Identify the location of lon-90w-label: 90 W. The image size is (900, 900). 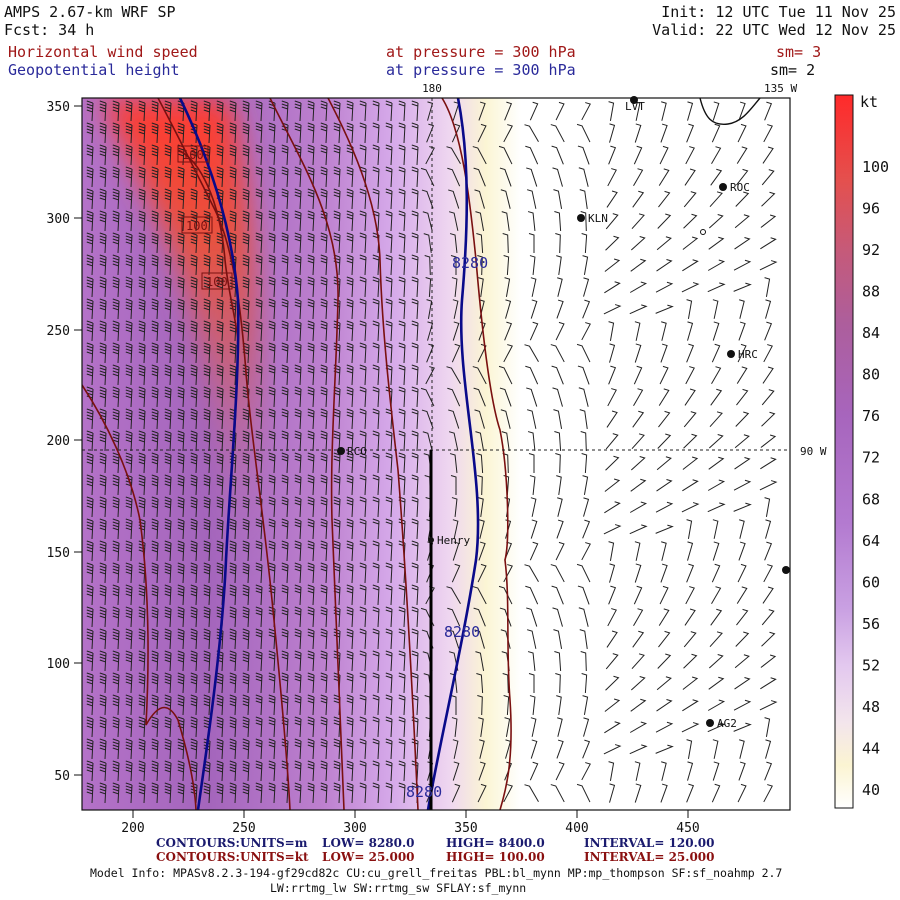
(813, 451).